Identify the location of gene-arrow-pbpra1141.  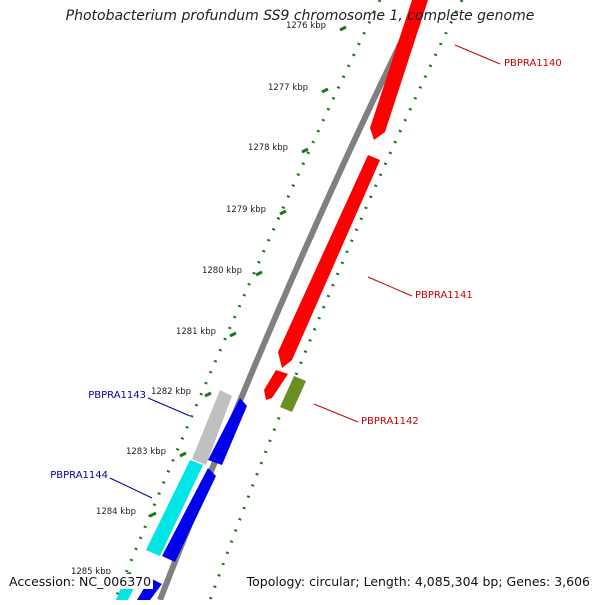
(329, 261).